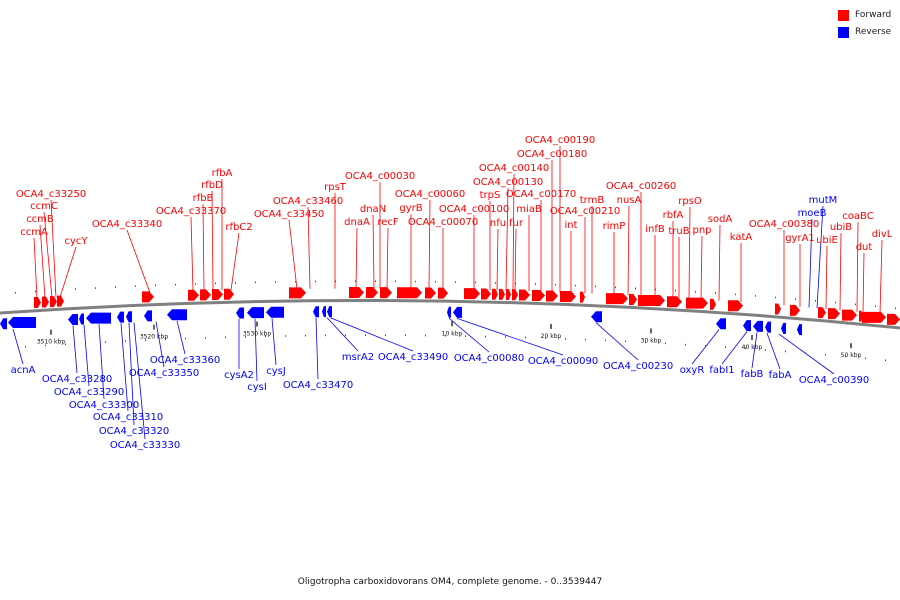 This screenshot has height=600, width=900. What do you see at coordinates (474, 209) in the screenshot?
I see `gene-label-oca4-c00100: OCA4_c00100` at bounding box center [474, 209].